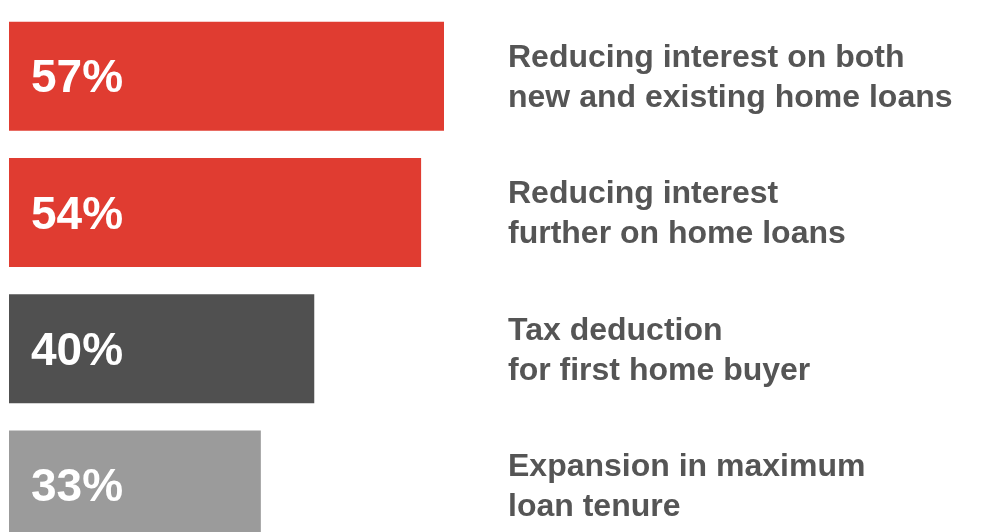 The image size is (1001, 532). Describe the element at coordinates (659, 348) in the screenshot. I see `y-tick-label: Tax deduction for first home buyer` at that location.